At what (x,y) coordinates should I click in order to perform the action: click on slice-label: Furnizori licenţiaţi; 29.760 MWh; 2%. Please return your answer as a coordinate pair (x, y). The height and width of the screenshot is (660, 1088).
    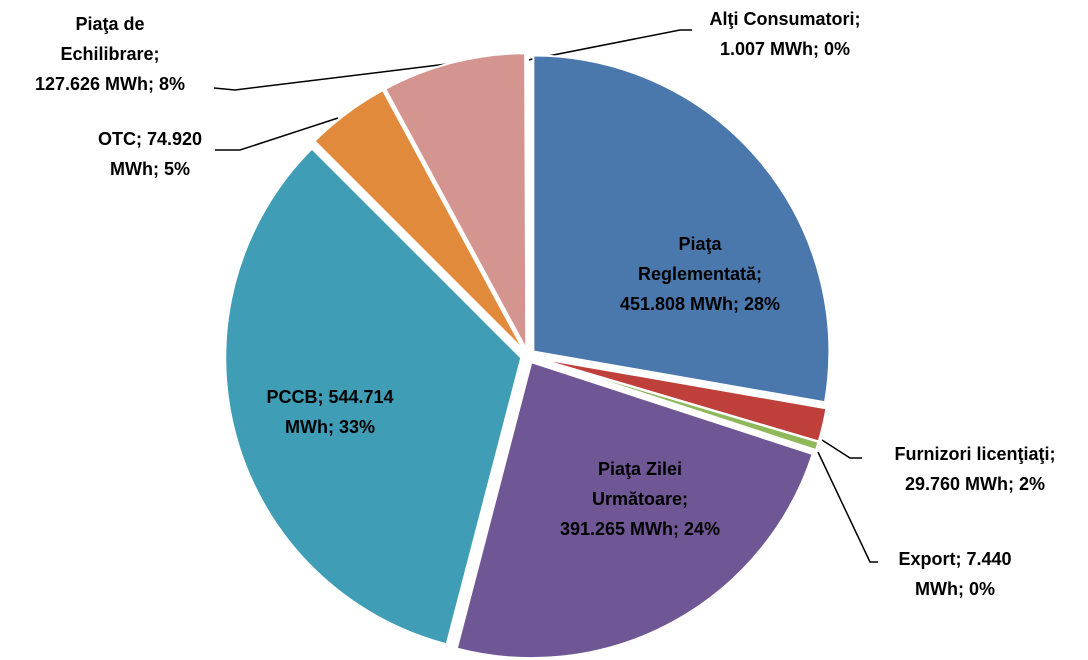
    Looking at the image, I should click on (974, 469).